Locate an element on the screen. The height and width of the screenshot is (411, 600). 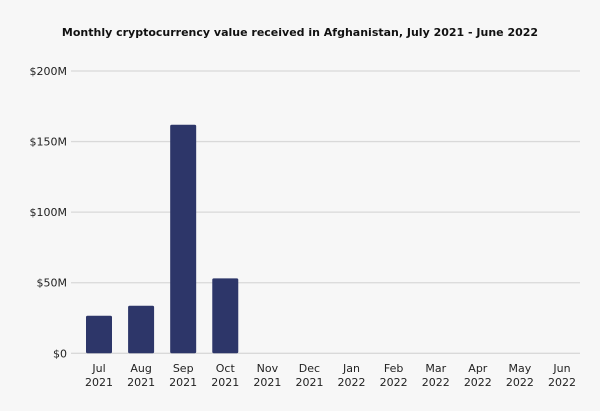
x-tick-label: Feb 2022 is located at coordinates (394, 375).